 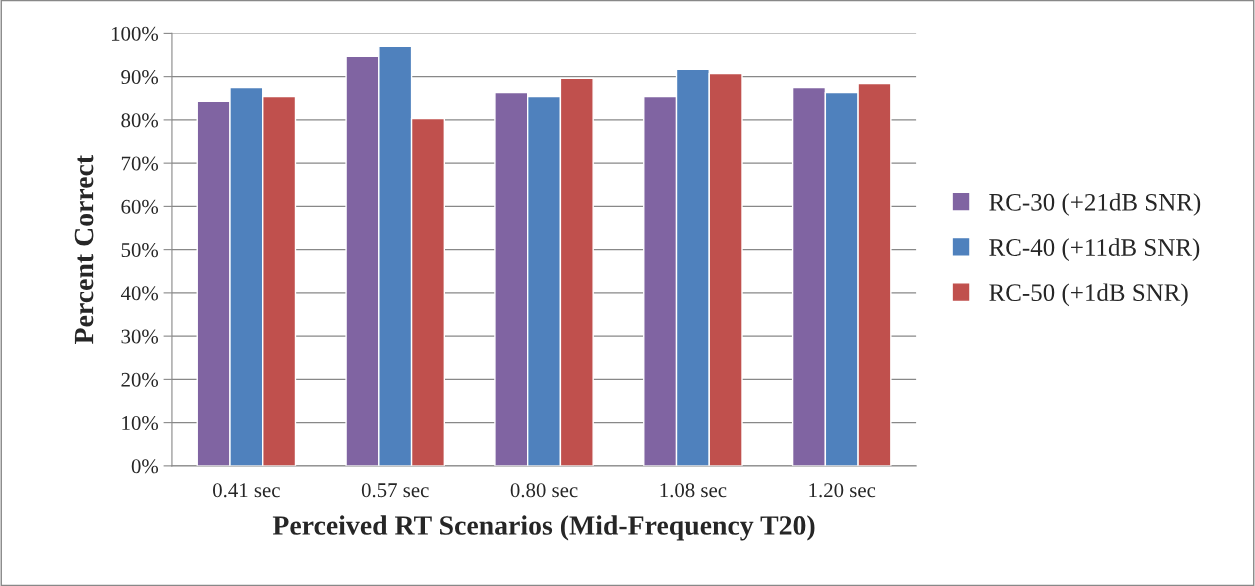 I want to click on y-tick-label: 40%, so click(x=139, y=293).